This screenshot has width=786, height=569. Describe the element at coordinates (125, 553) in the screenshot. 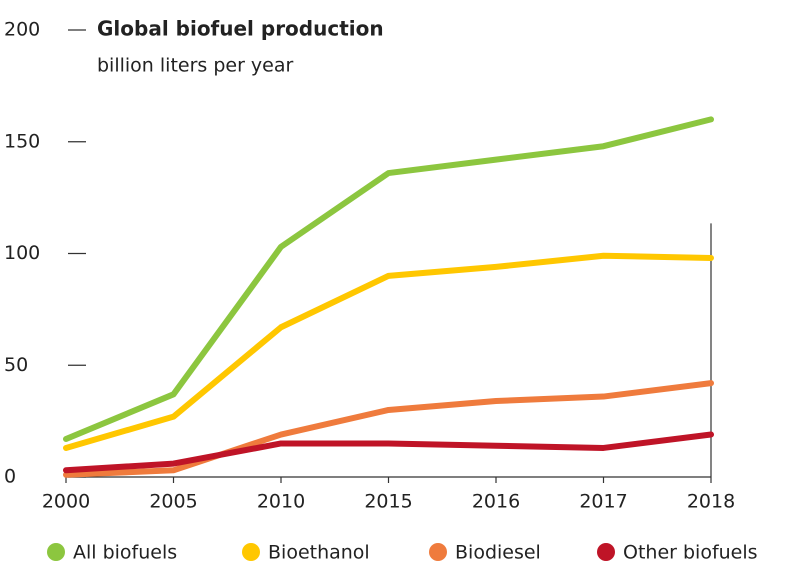

I see `legend-label: All biofuels` at that location.